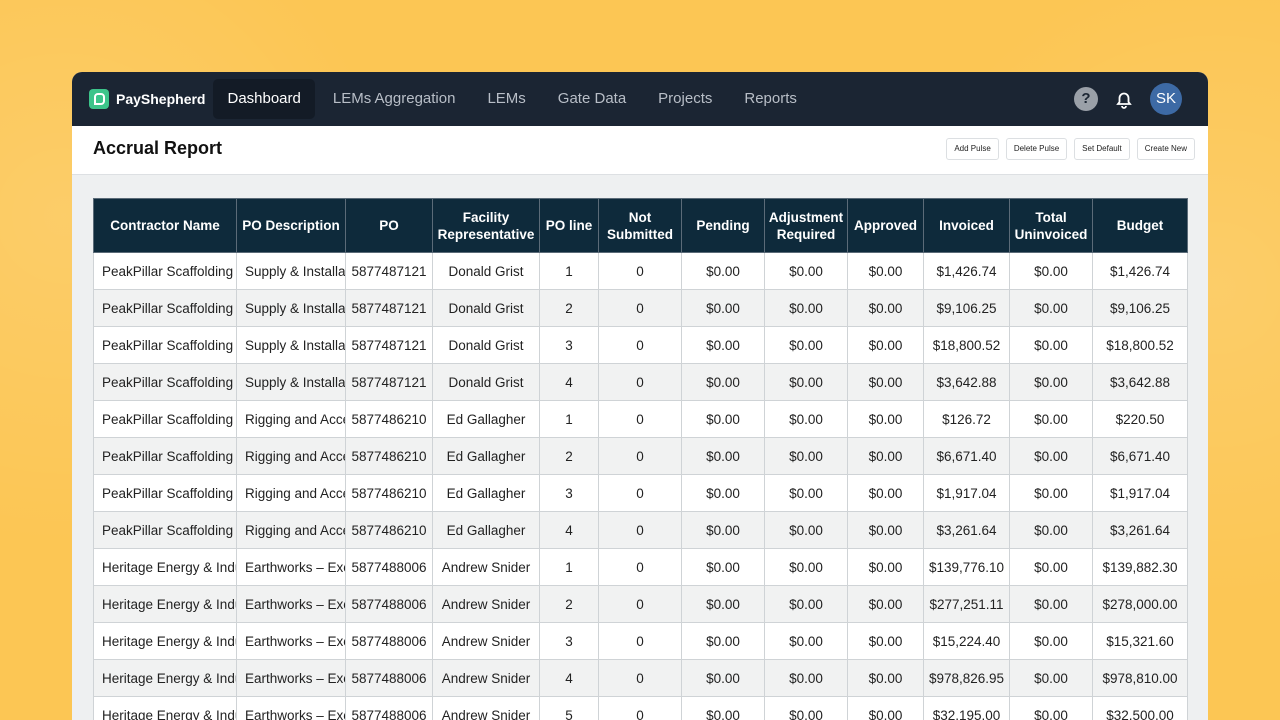 This screenshot has height=720, width=1280. I want to click on table-cell: Donald Grist, so click(486, 382).